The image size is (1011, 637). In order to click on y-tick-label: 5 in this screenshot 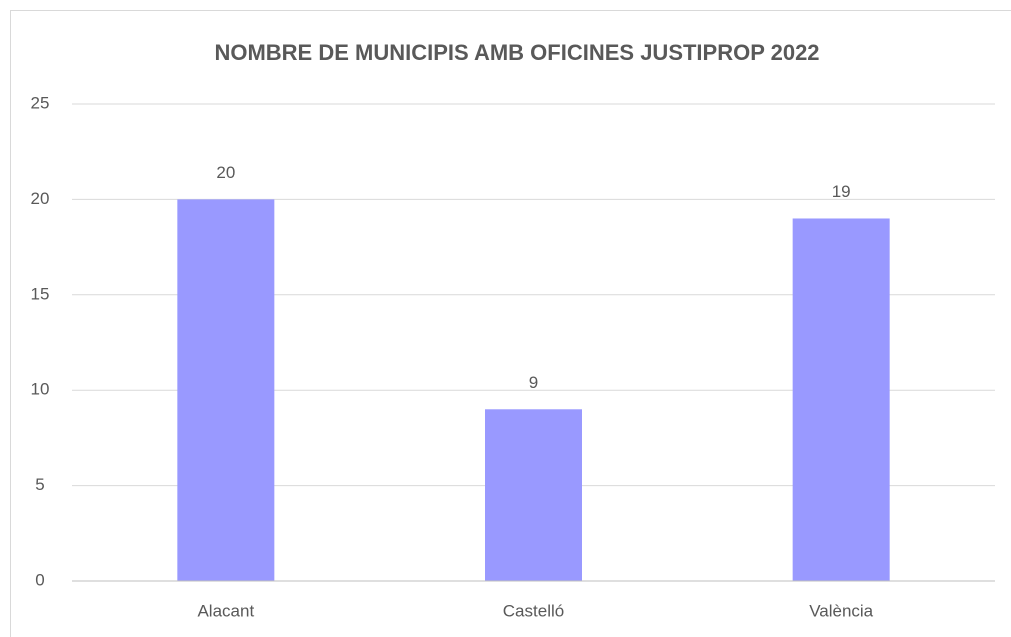, I will do `click(39, 484)`.